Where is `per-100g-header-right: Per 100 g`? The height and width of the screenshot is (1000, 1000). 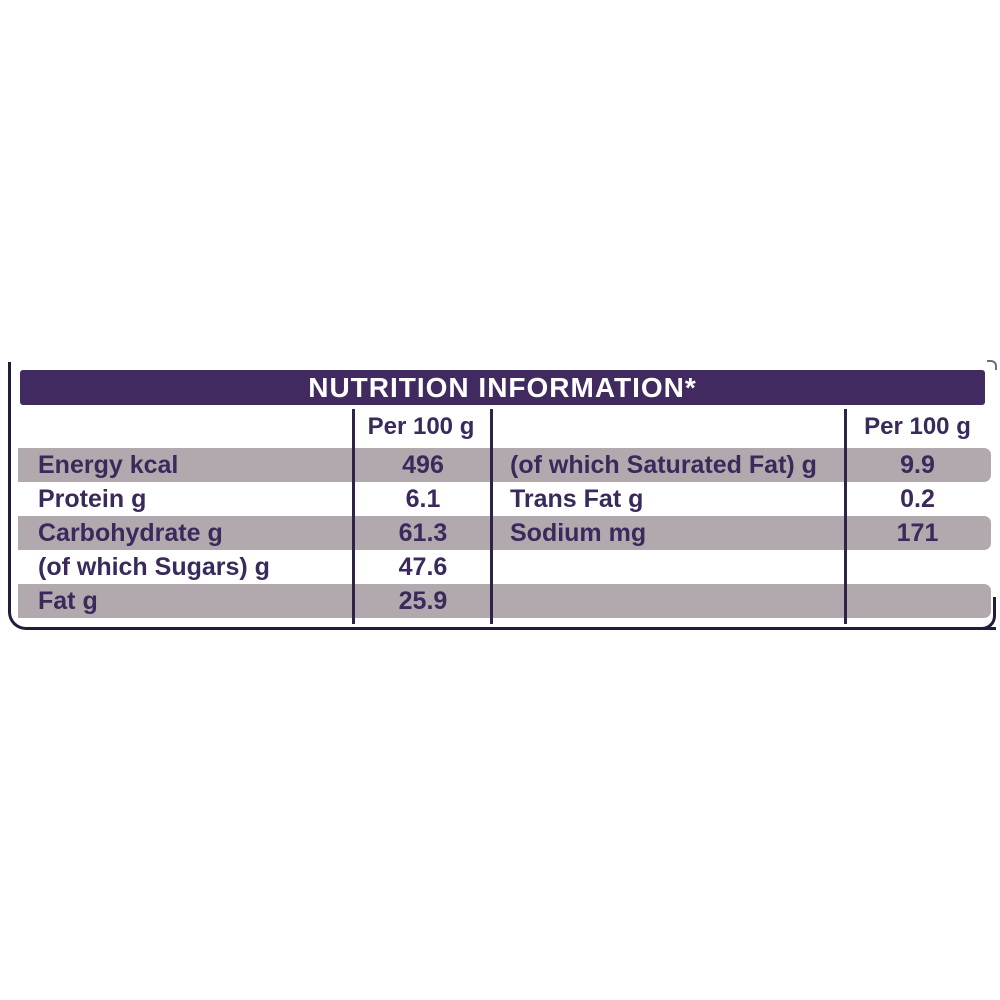
per-100g-header-right: Per 100 g is located at coordinates (917, 426).